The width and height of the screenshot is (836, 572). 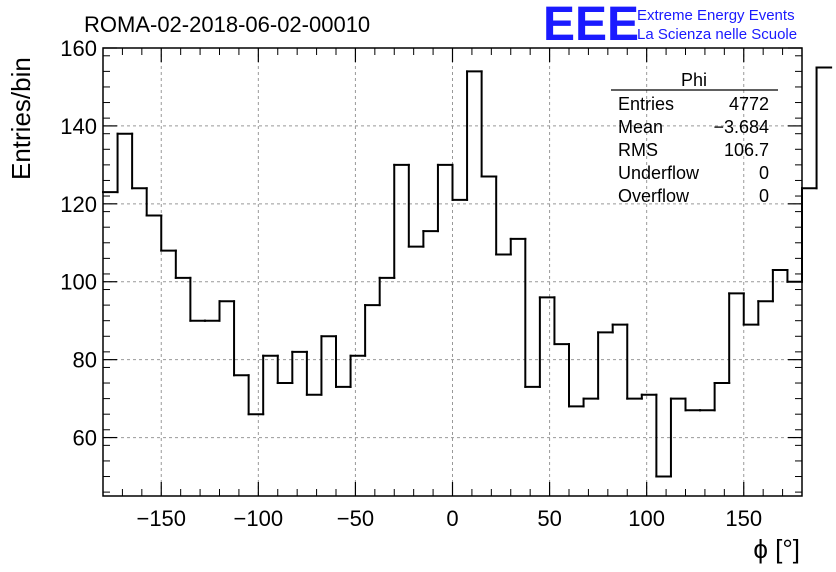 I want to click on x-tick-labels: −150 −100 −50 0 50 100 150, so click(x=449, y=518).